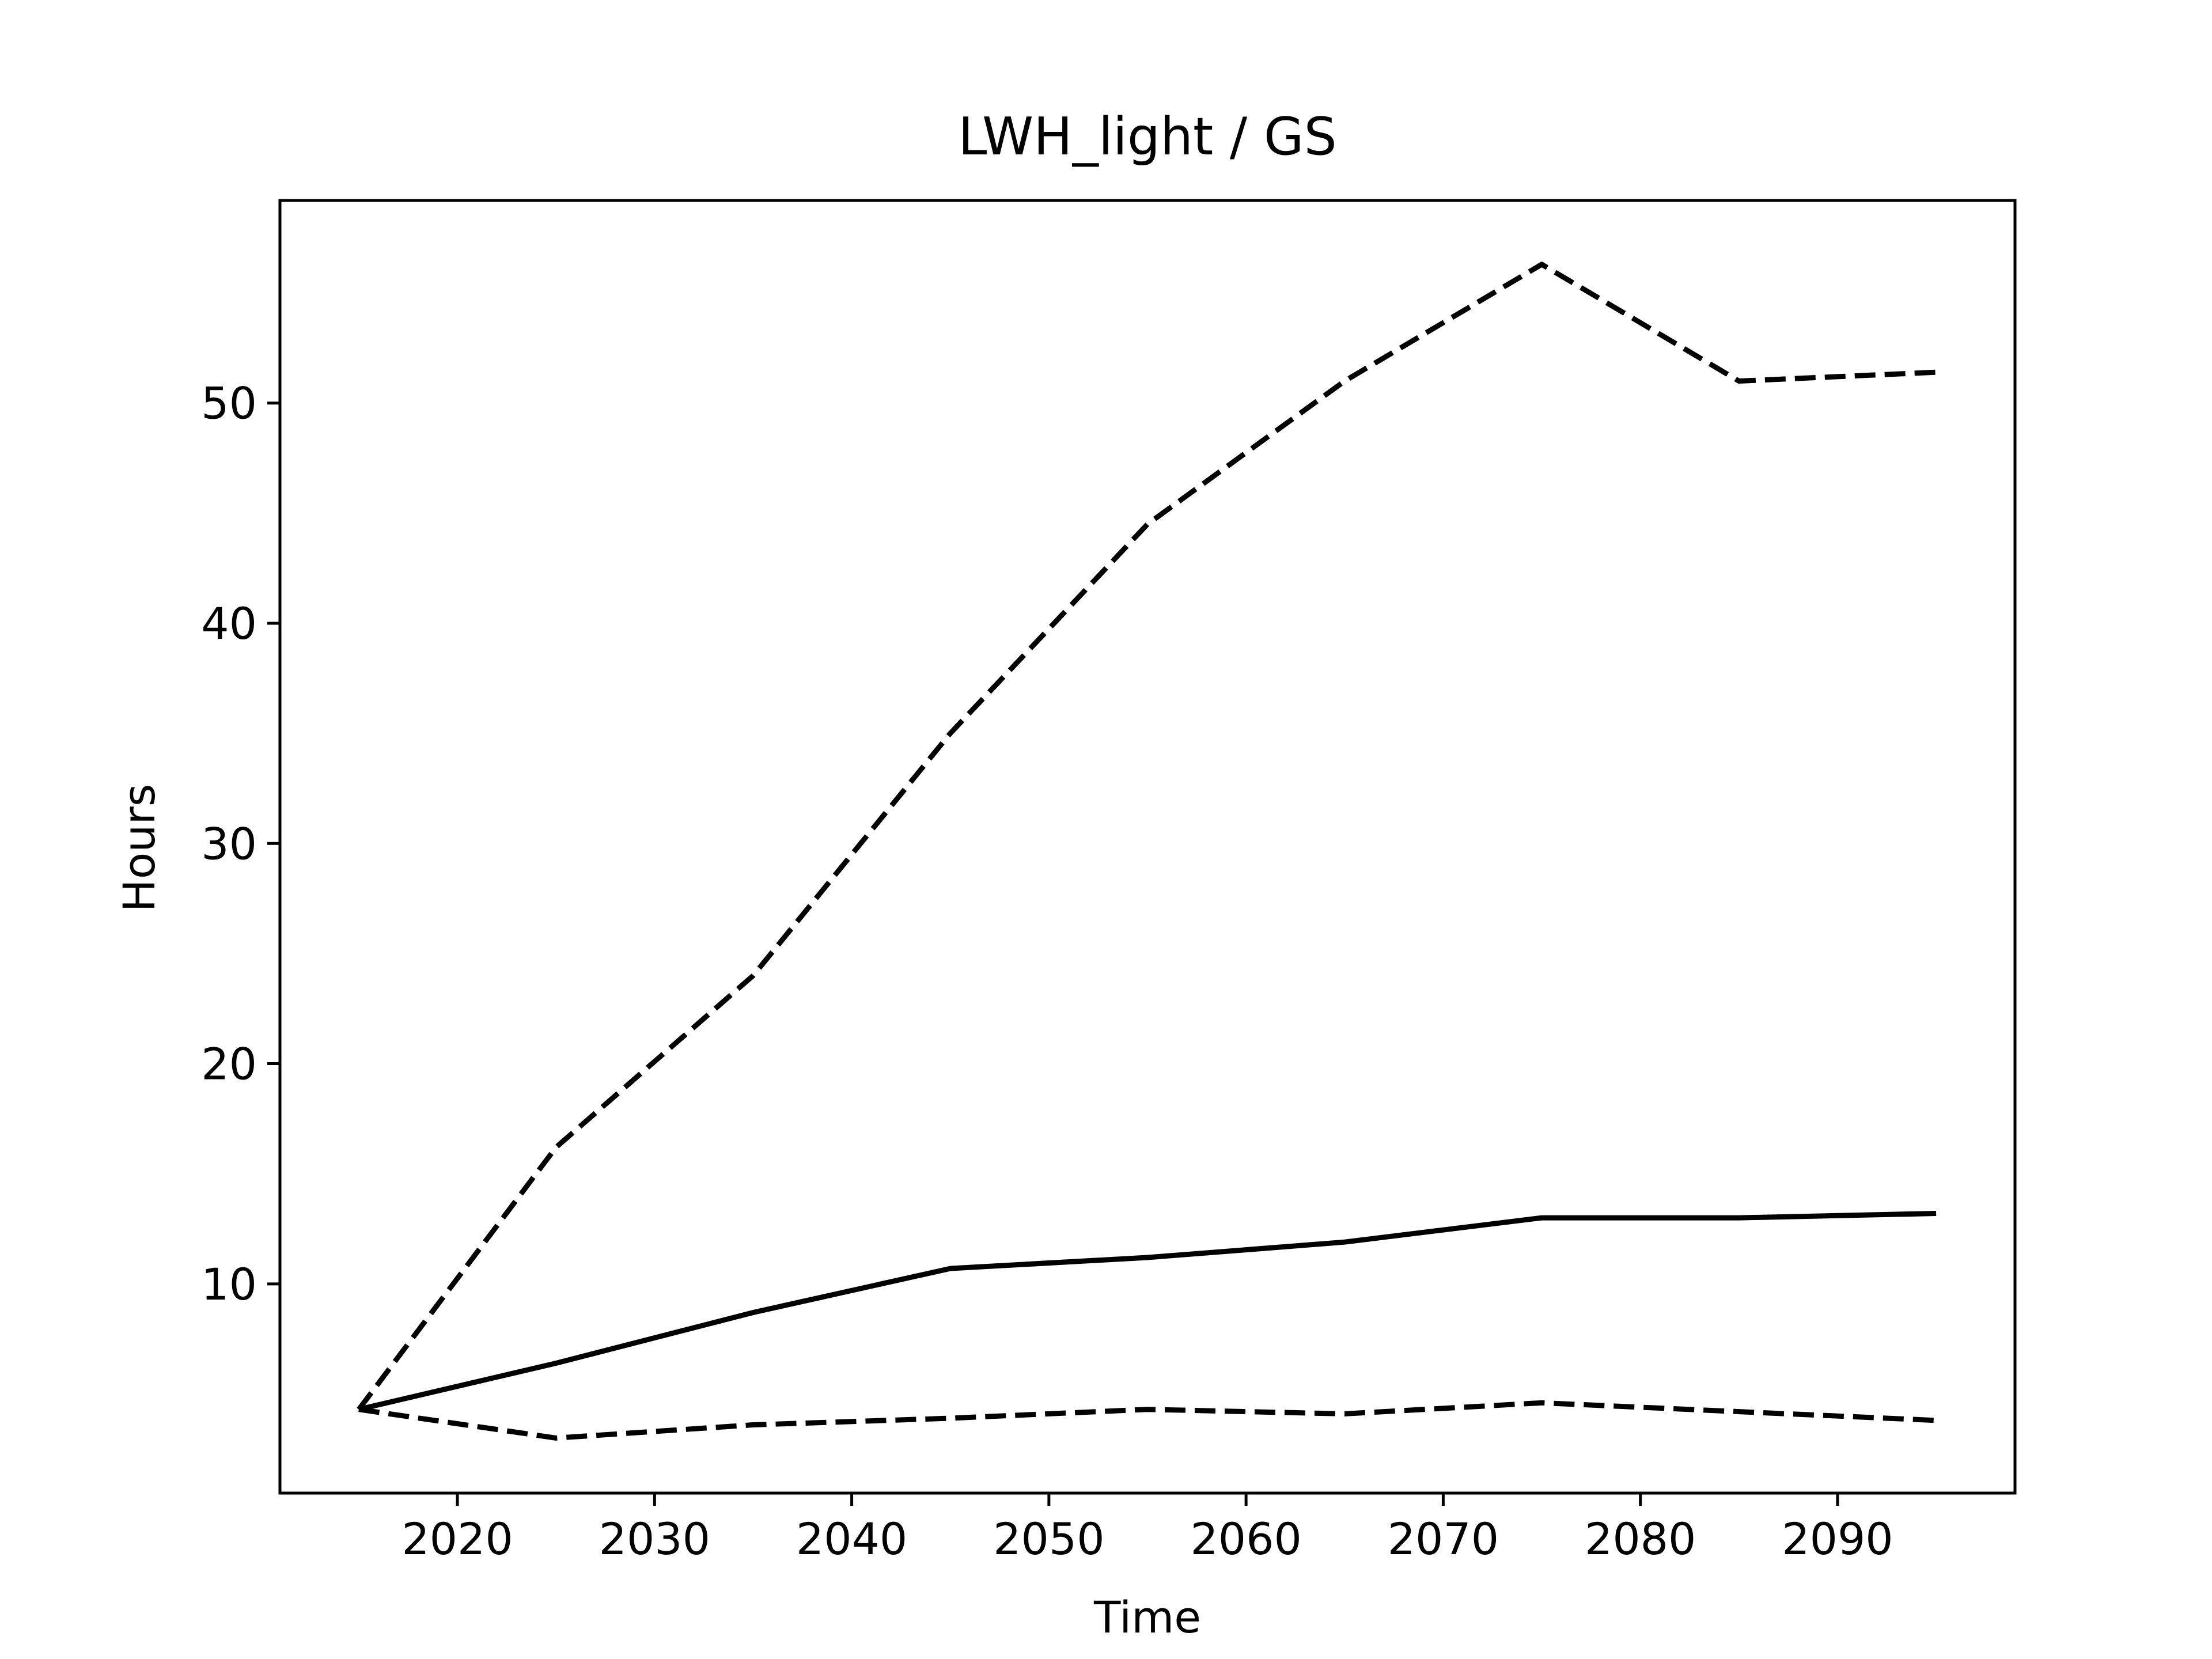 The image size is (2212, 1659). What do you see at coordinates (1147, 137) in the screenshot?
I see `chart-title: LWH_light / GS` at bounding box center [1147, 137].